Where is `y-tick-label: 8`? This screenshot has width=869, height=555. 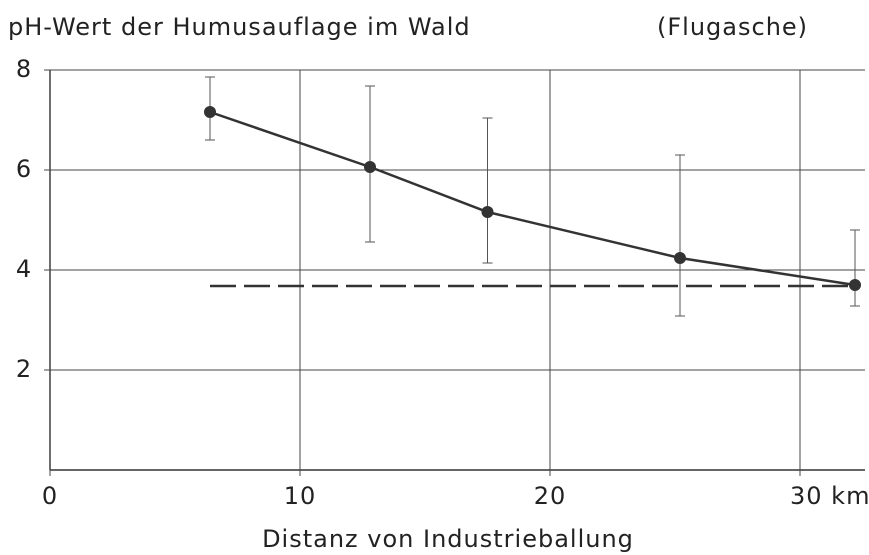 y-tick-label: 8 is located at coordinates (24, 69).